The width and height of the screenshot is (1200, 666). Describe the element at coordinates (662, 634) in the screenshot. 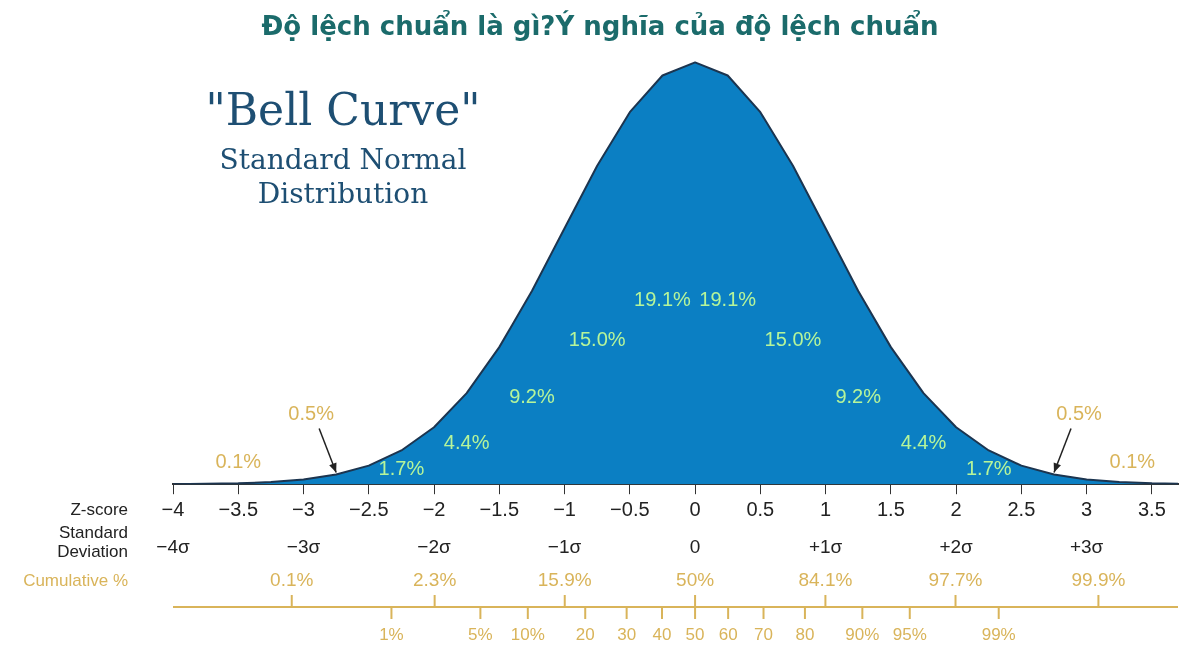

I see `text: 40` at that location.